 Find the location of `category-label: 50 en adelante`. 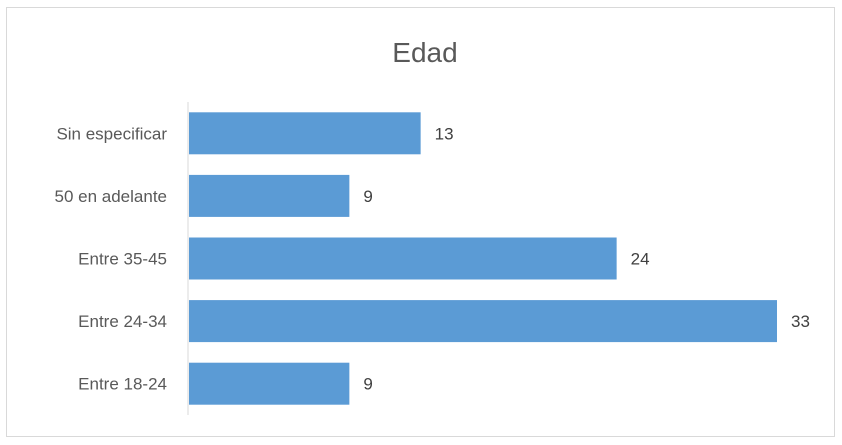

category-label: 50 en adelante is located at coordinates (111, 196).